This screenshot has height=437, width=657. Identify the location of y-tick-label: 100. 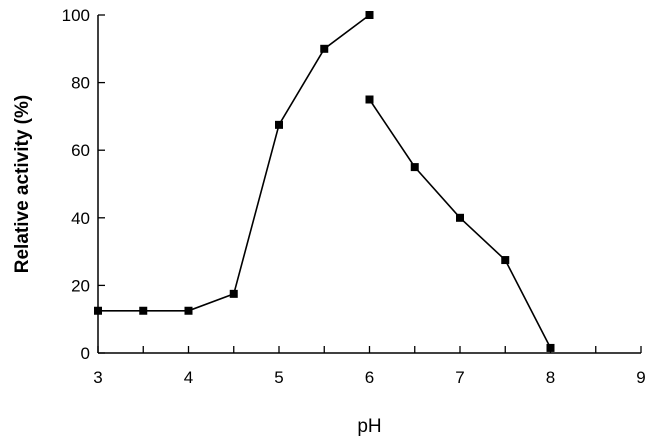
(76, 15).